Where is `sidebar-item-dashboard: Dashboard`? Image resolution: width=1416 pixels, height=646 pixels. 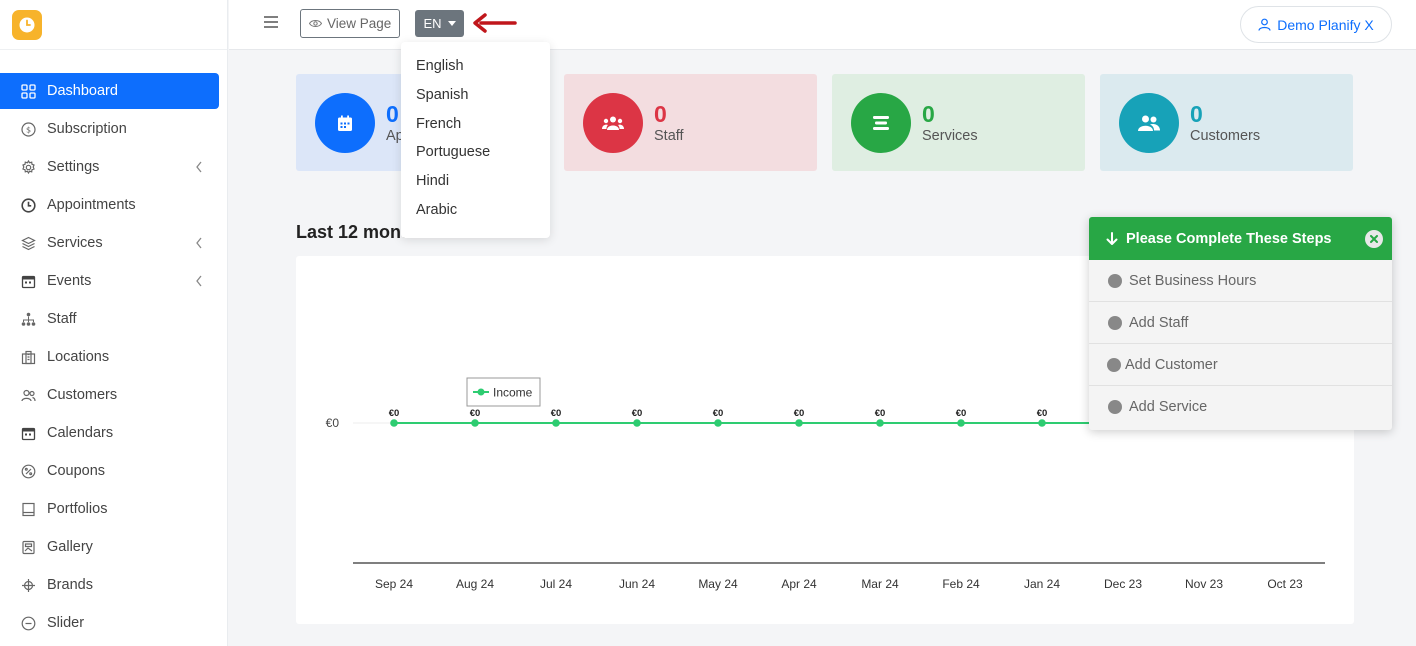
sidebar-item-dashboard: Dashboard is located at coordinates (109, 91).